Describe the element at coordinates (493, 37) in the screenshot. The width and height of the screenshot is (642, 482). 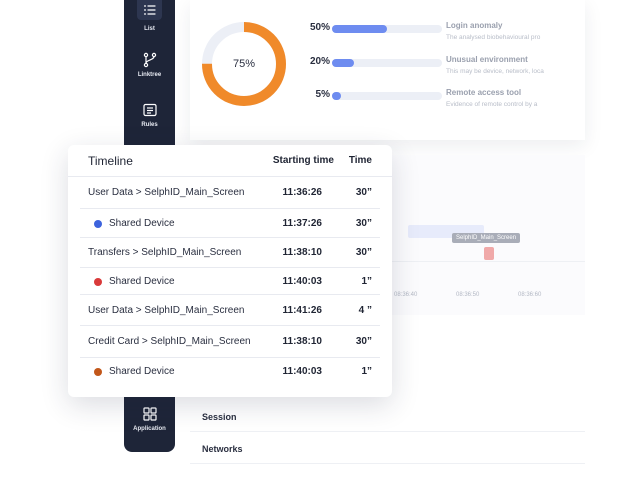
I see `metric-description: The analysed biobehavioural pro` at that location.